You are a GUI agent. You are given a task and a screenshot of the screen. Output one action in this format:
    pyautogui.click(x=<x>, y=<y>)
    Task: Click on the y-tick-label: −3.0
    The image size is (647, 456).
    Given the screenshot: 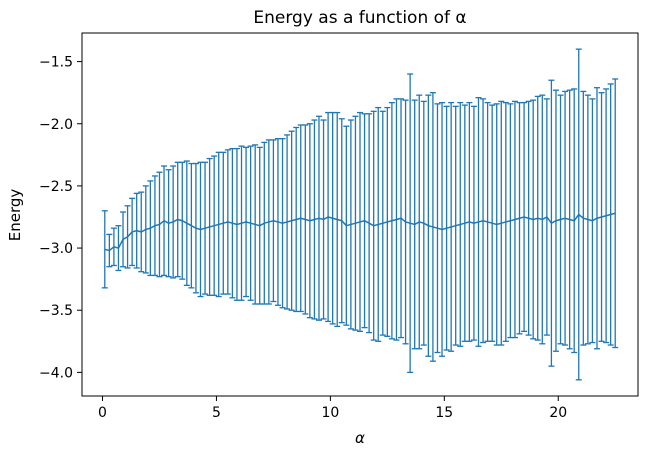 What is the action you would take?
    pyautogui.click(x=56, y=249)
    